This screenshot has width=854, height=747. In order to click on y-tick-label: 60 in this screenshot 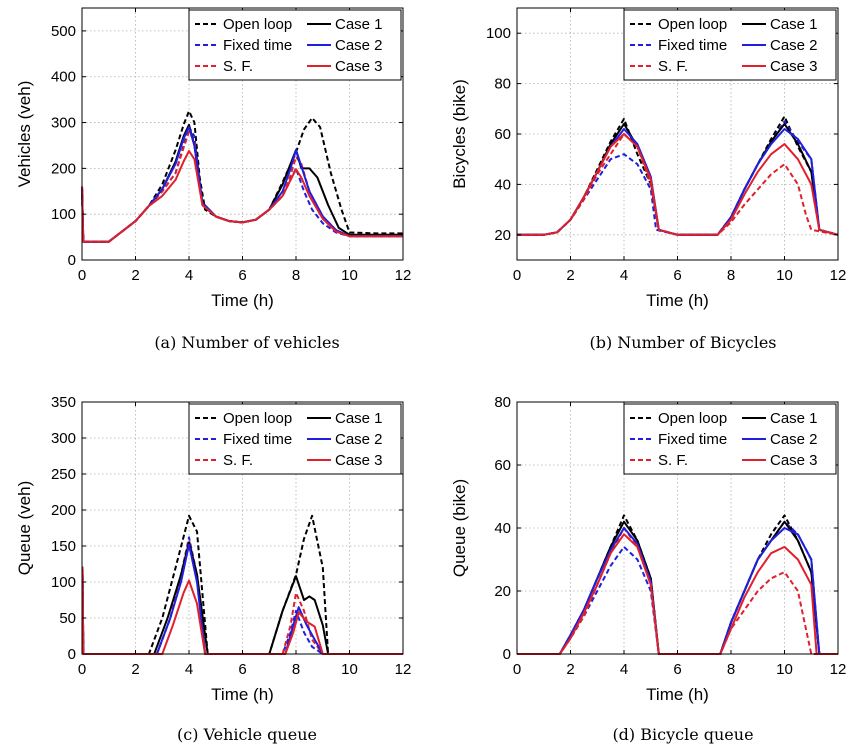, I will do `click(502, 465)`.